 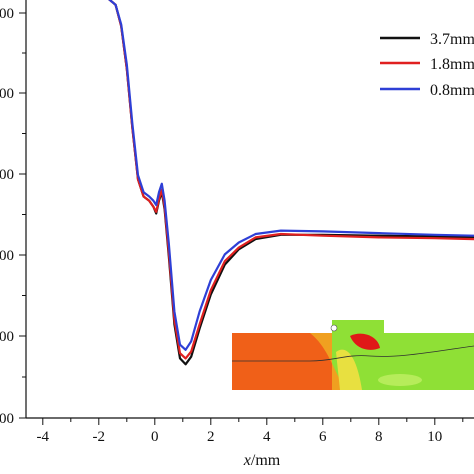 What do you see at coordinates (452, 90) in the screenshot?
I see `legend-label: 0.8mm` at bounding box center [452, 90].